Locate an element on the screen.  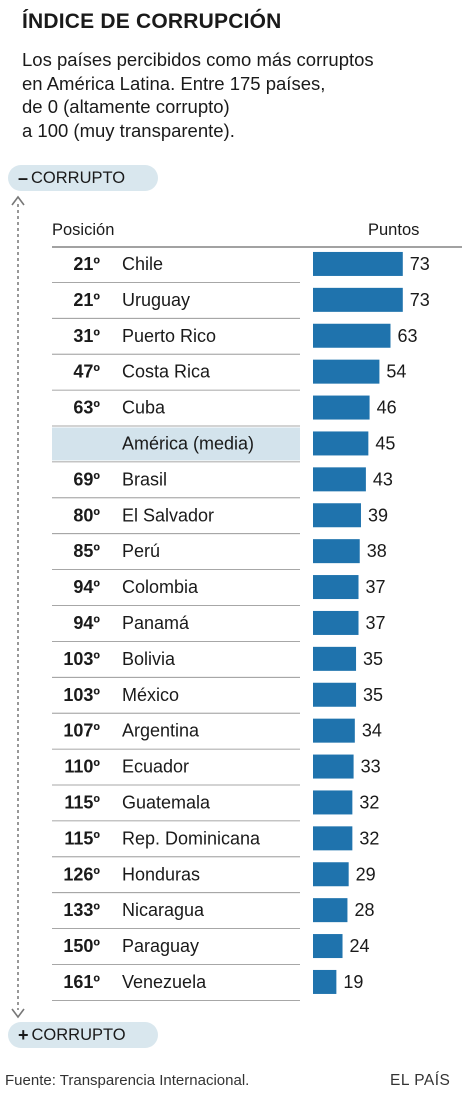
subtitle-line: en América Latina. Entre 175 países, is located at coordinates (174, 83).